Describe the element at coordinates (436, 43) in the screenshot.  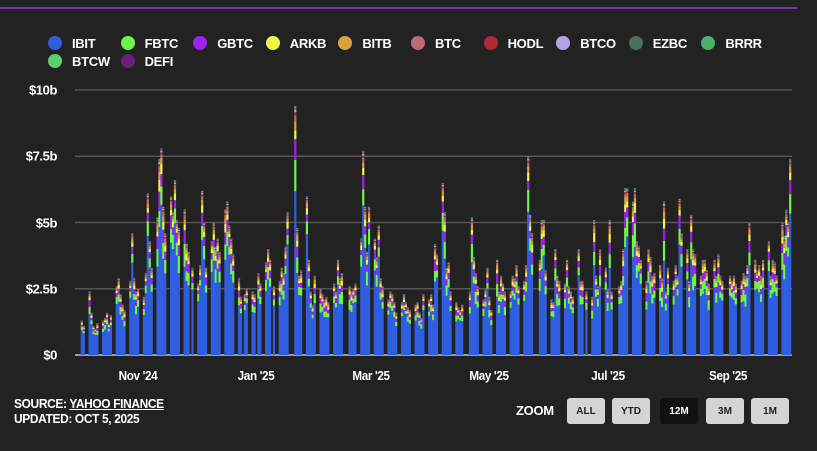
I see `legend-item-btc: BTC` at that location.